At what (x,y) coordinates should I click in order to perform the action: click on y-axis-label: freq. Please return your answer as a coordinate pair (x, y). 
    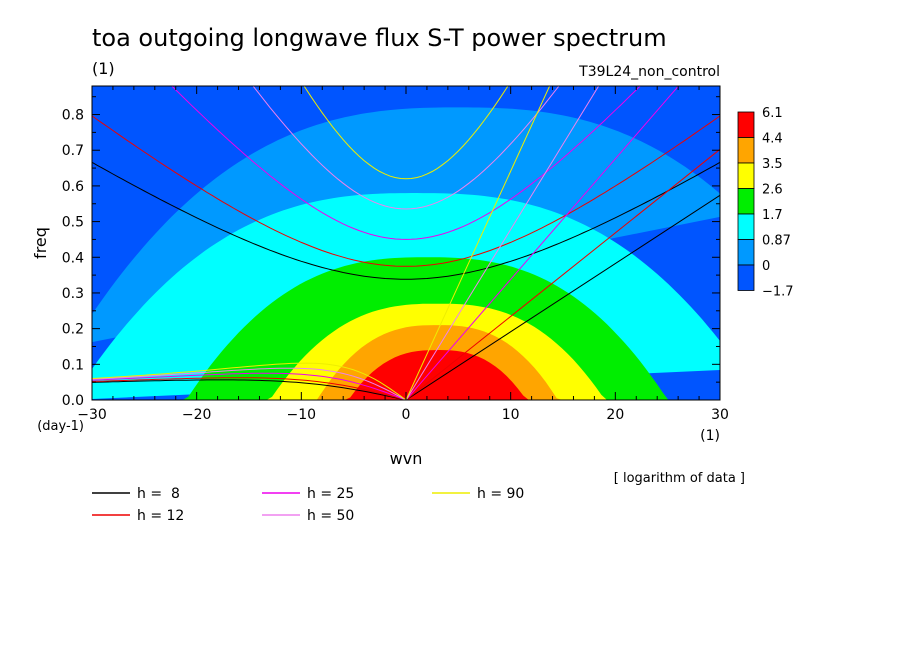
    Looking at the image, I should click on (40, 243).